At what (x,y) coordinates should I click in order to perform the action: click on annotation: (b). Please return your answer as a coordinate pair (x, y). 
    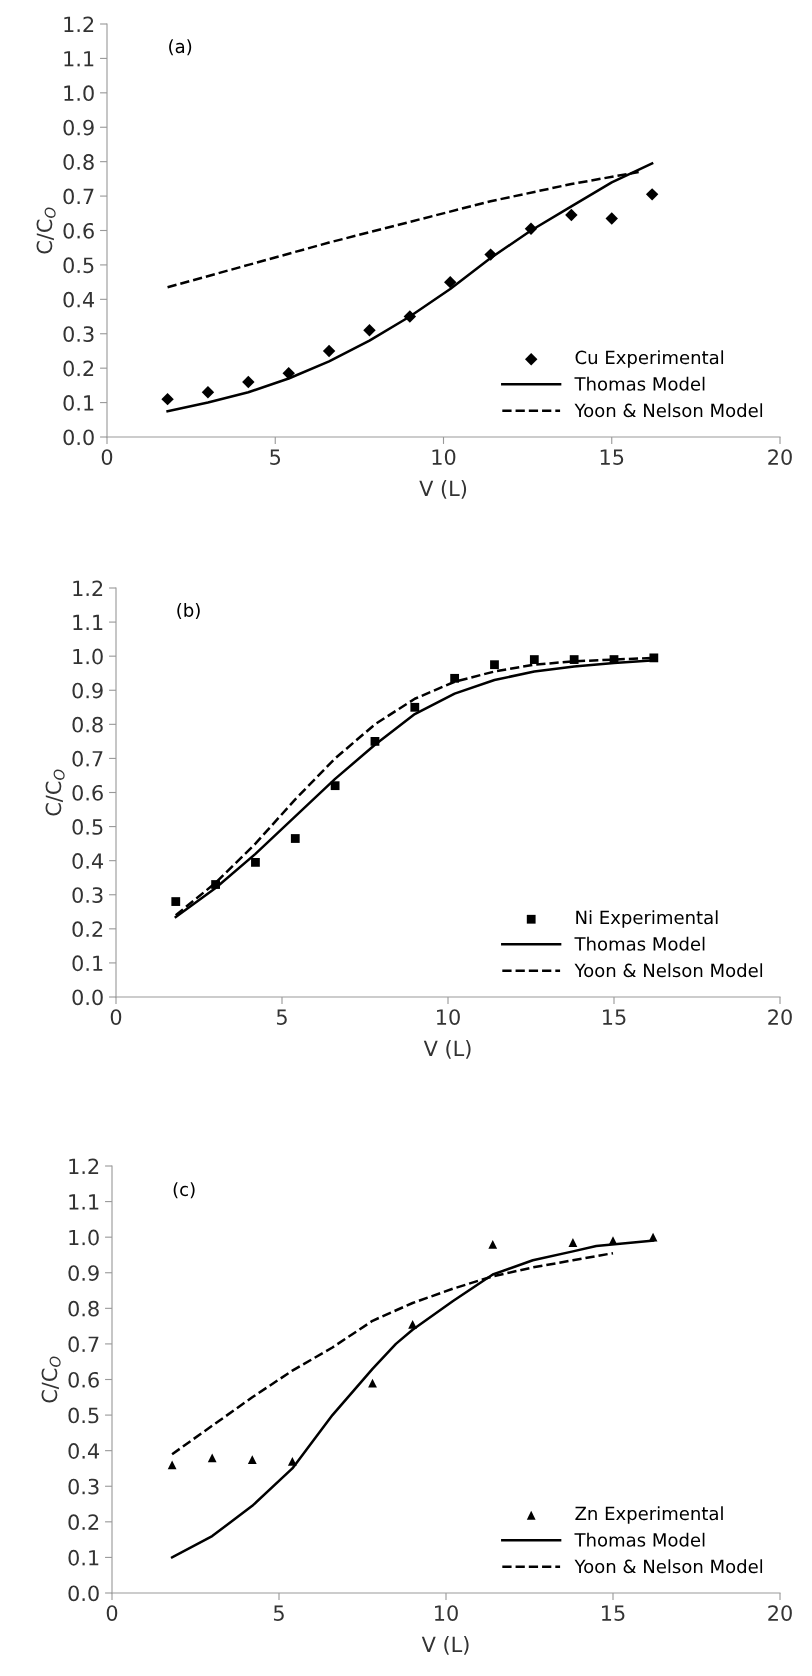
    Looking at the image, I should click on (188, 611).